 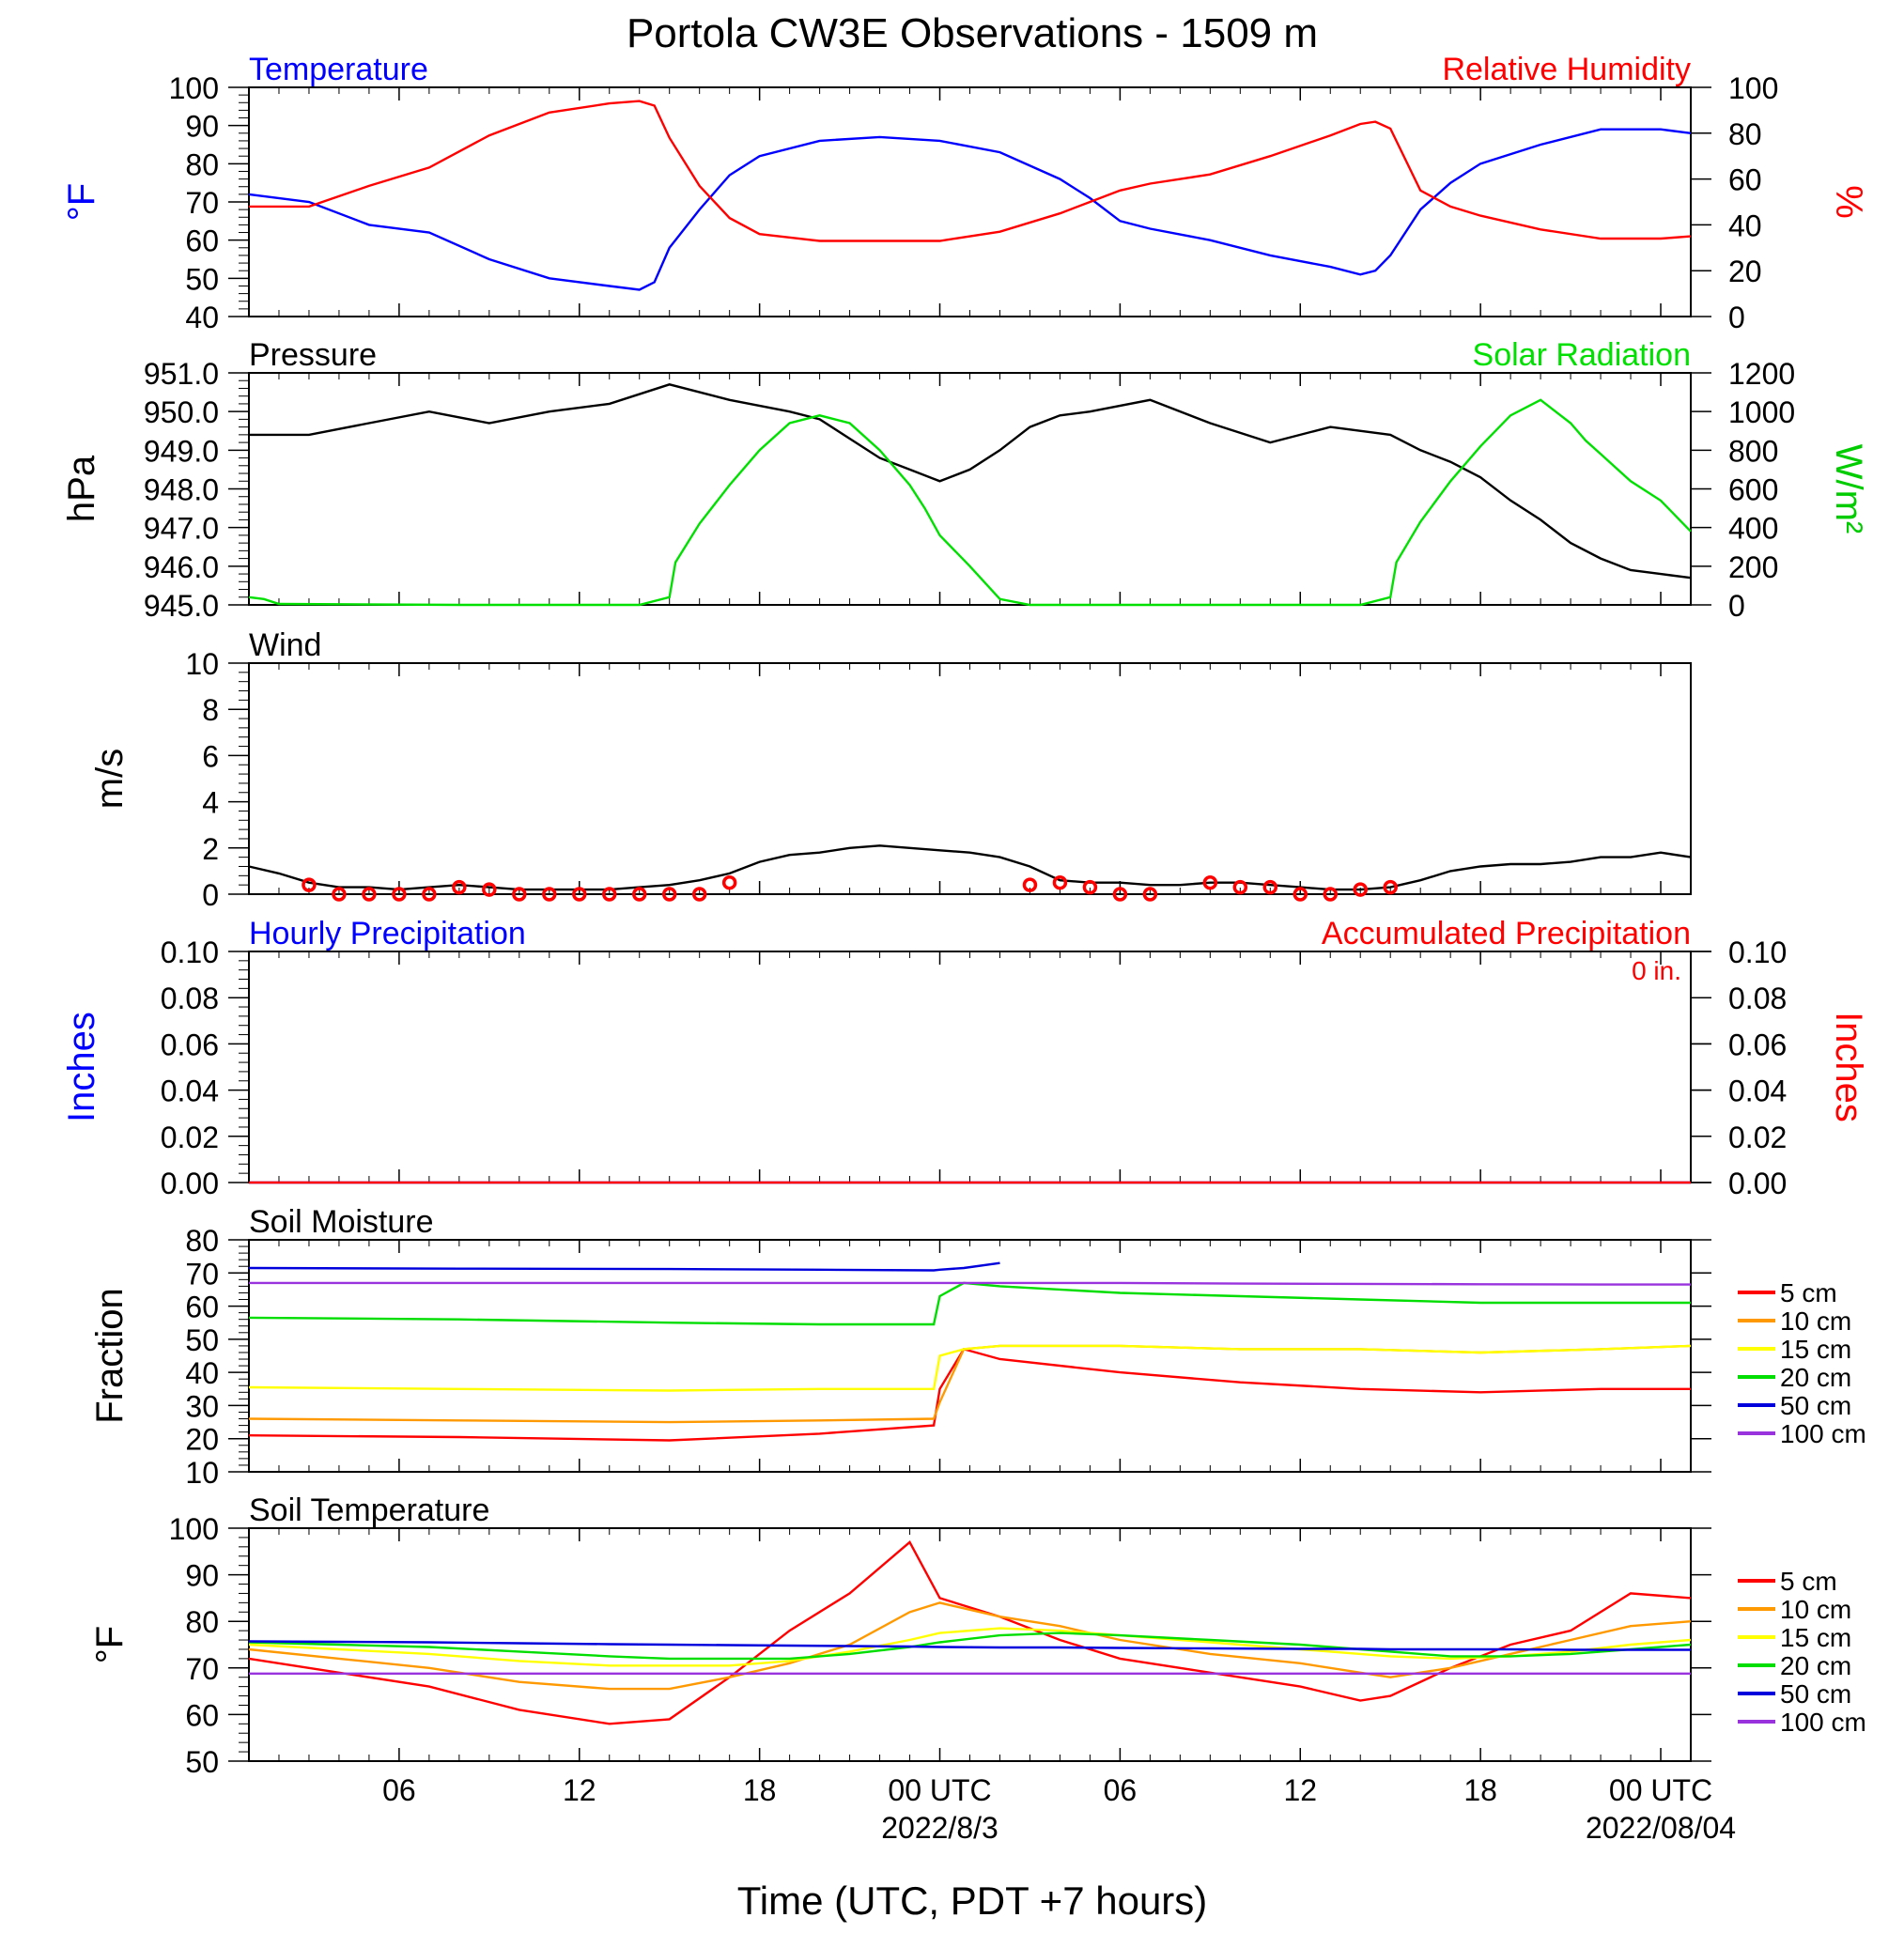 I want to click on y-tick-label-right: 1000, so click(x=1761, y=412).